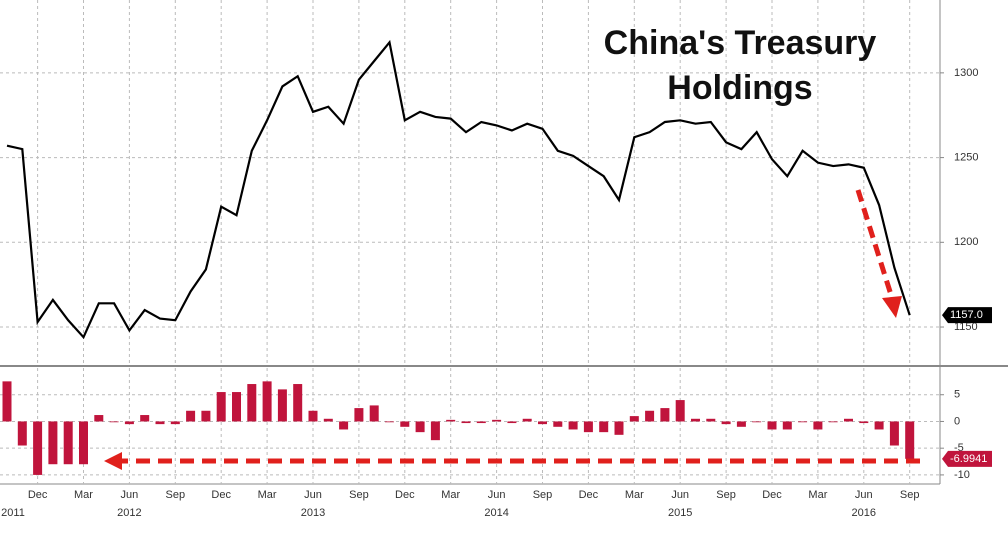  I want to click on title-line: China's Treasury, so click(740, 43).